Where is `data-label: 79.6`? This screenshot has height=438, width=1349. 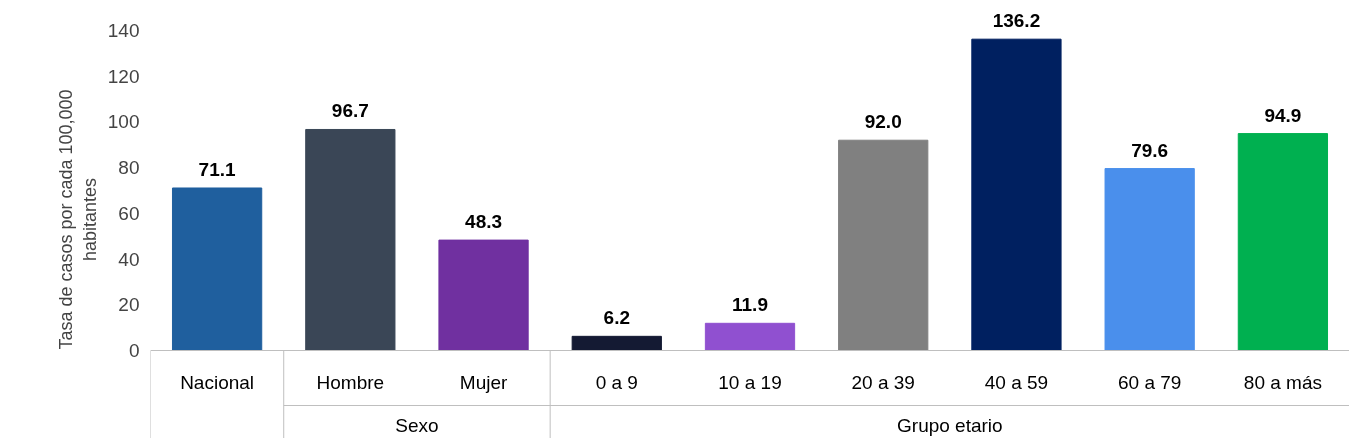
data-label: 79.6 is located at coordinates (1150, 150).